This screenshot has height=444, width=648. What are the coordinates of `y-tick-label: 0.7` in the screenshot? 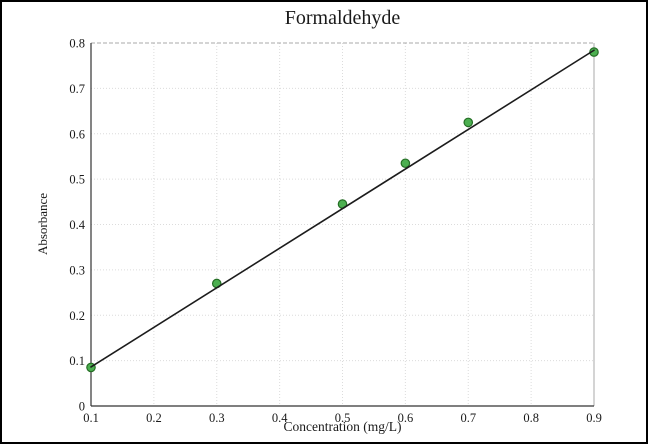 It's located at (77, 89).